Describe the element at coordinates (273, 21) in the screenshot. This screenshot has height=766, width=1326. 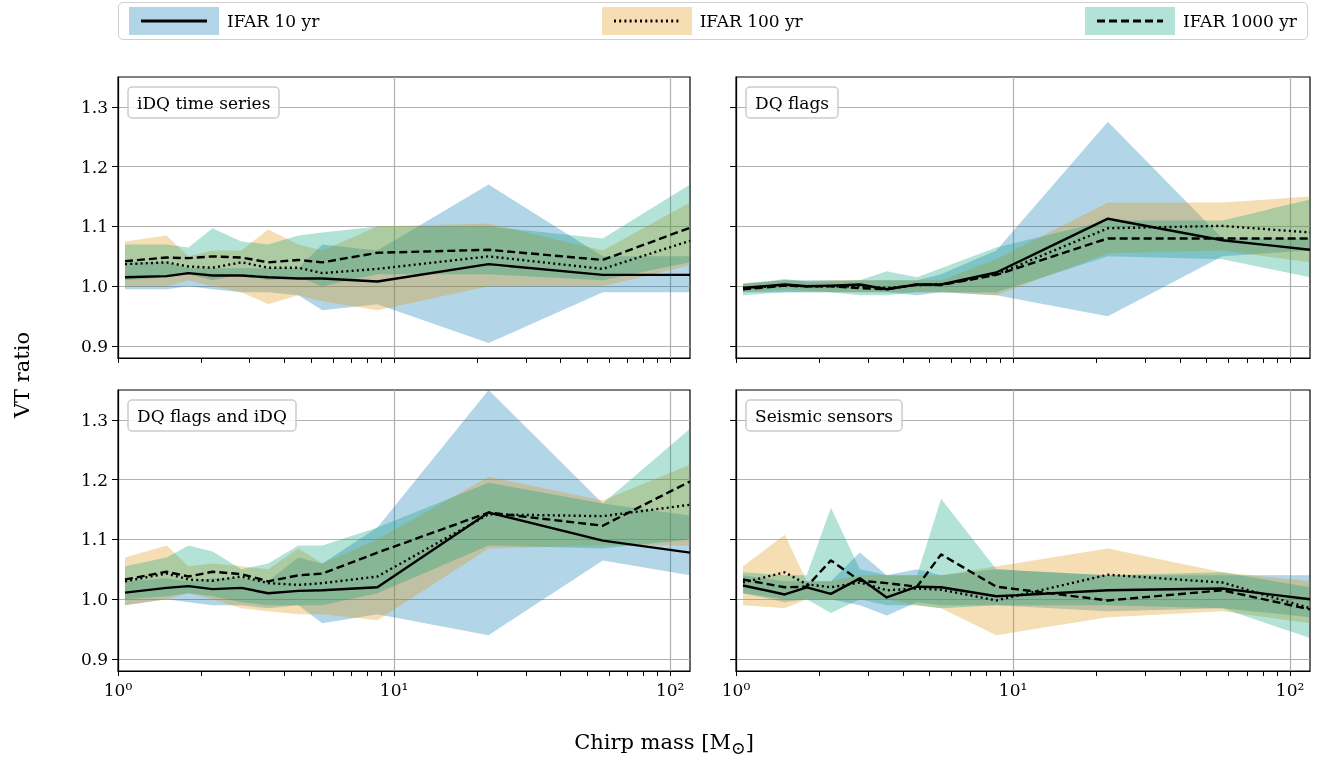
I see `legend-label: IFAR 10 yr` at that location.